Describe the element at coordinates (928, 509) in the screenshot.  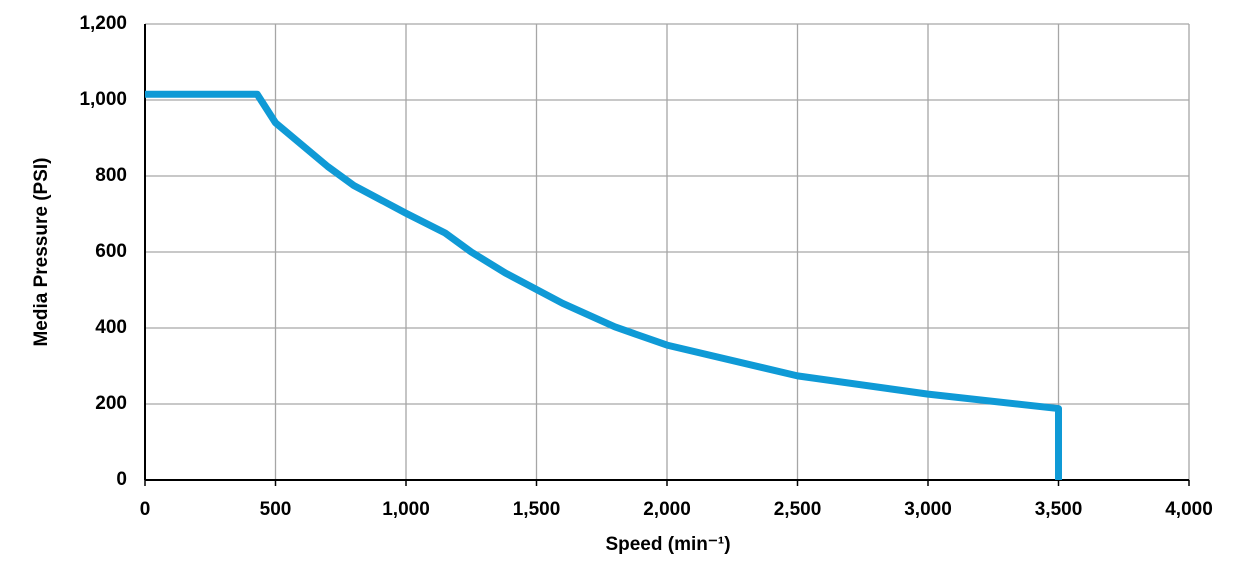
I see `x-tick-label: 3,000` at that location.